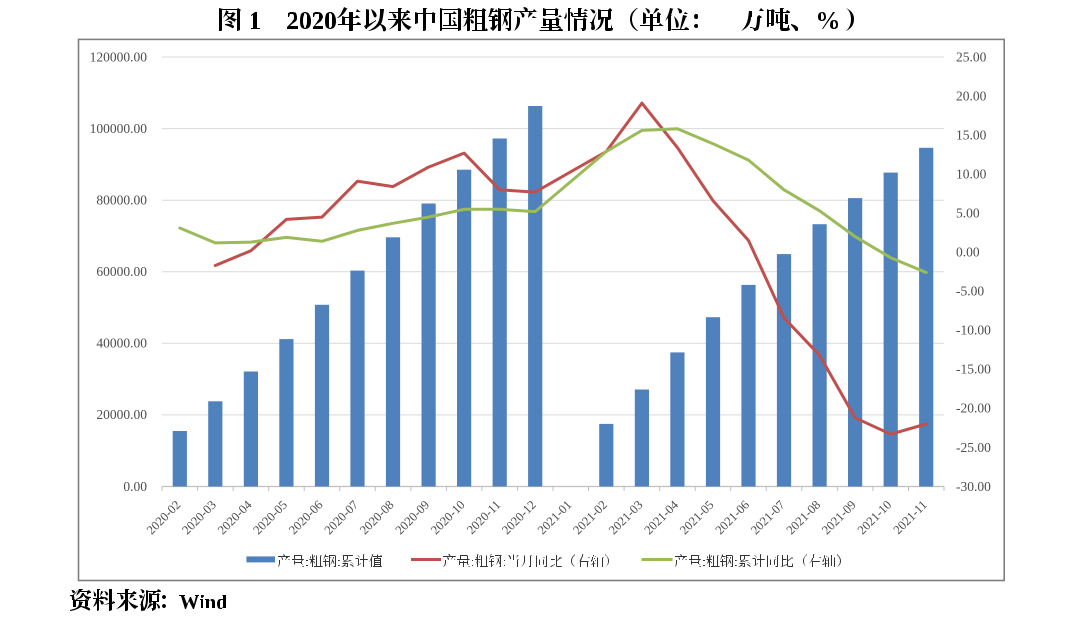 This screenshot has width=1080, height=623. What do you see at coordinates (970, 291) in the screenshot?
I see `svg-text: -5.00` at bounding box center [970, 291].